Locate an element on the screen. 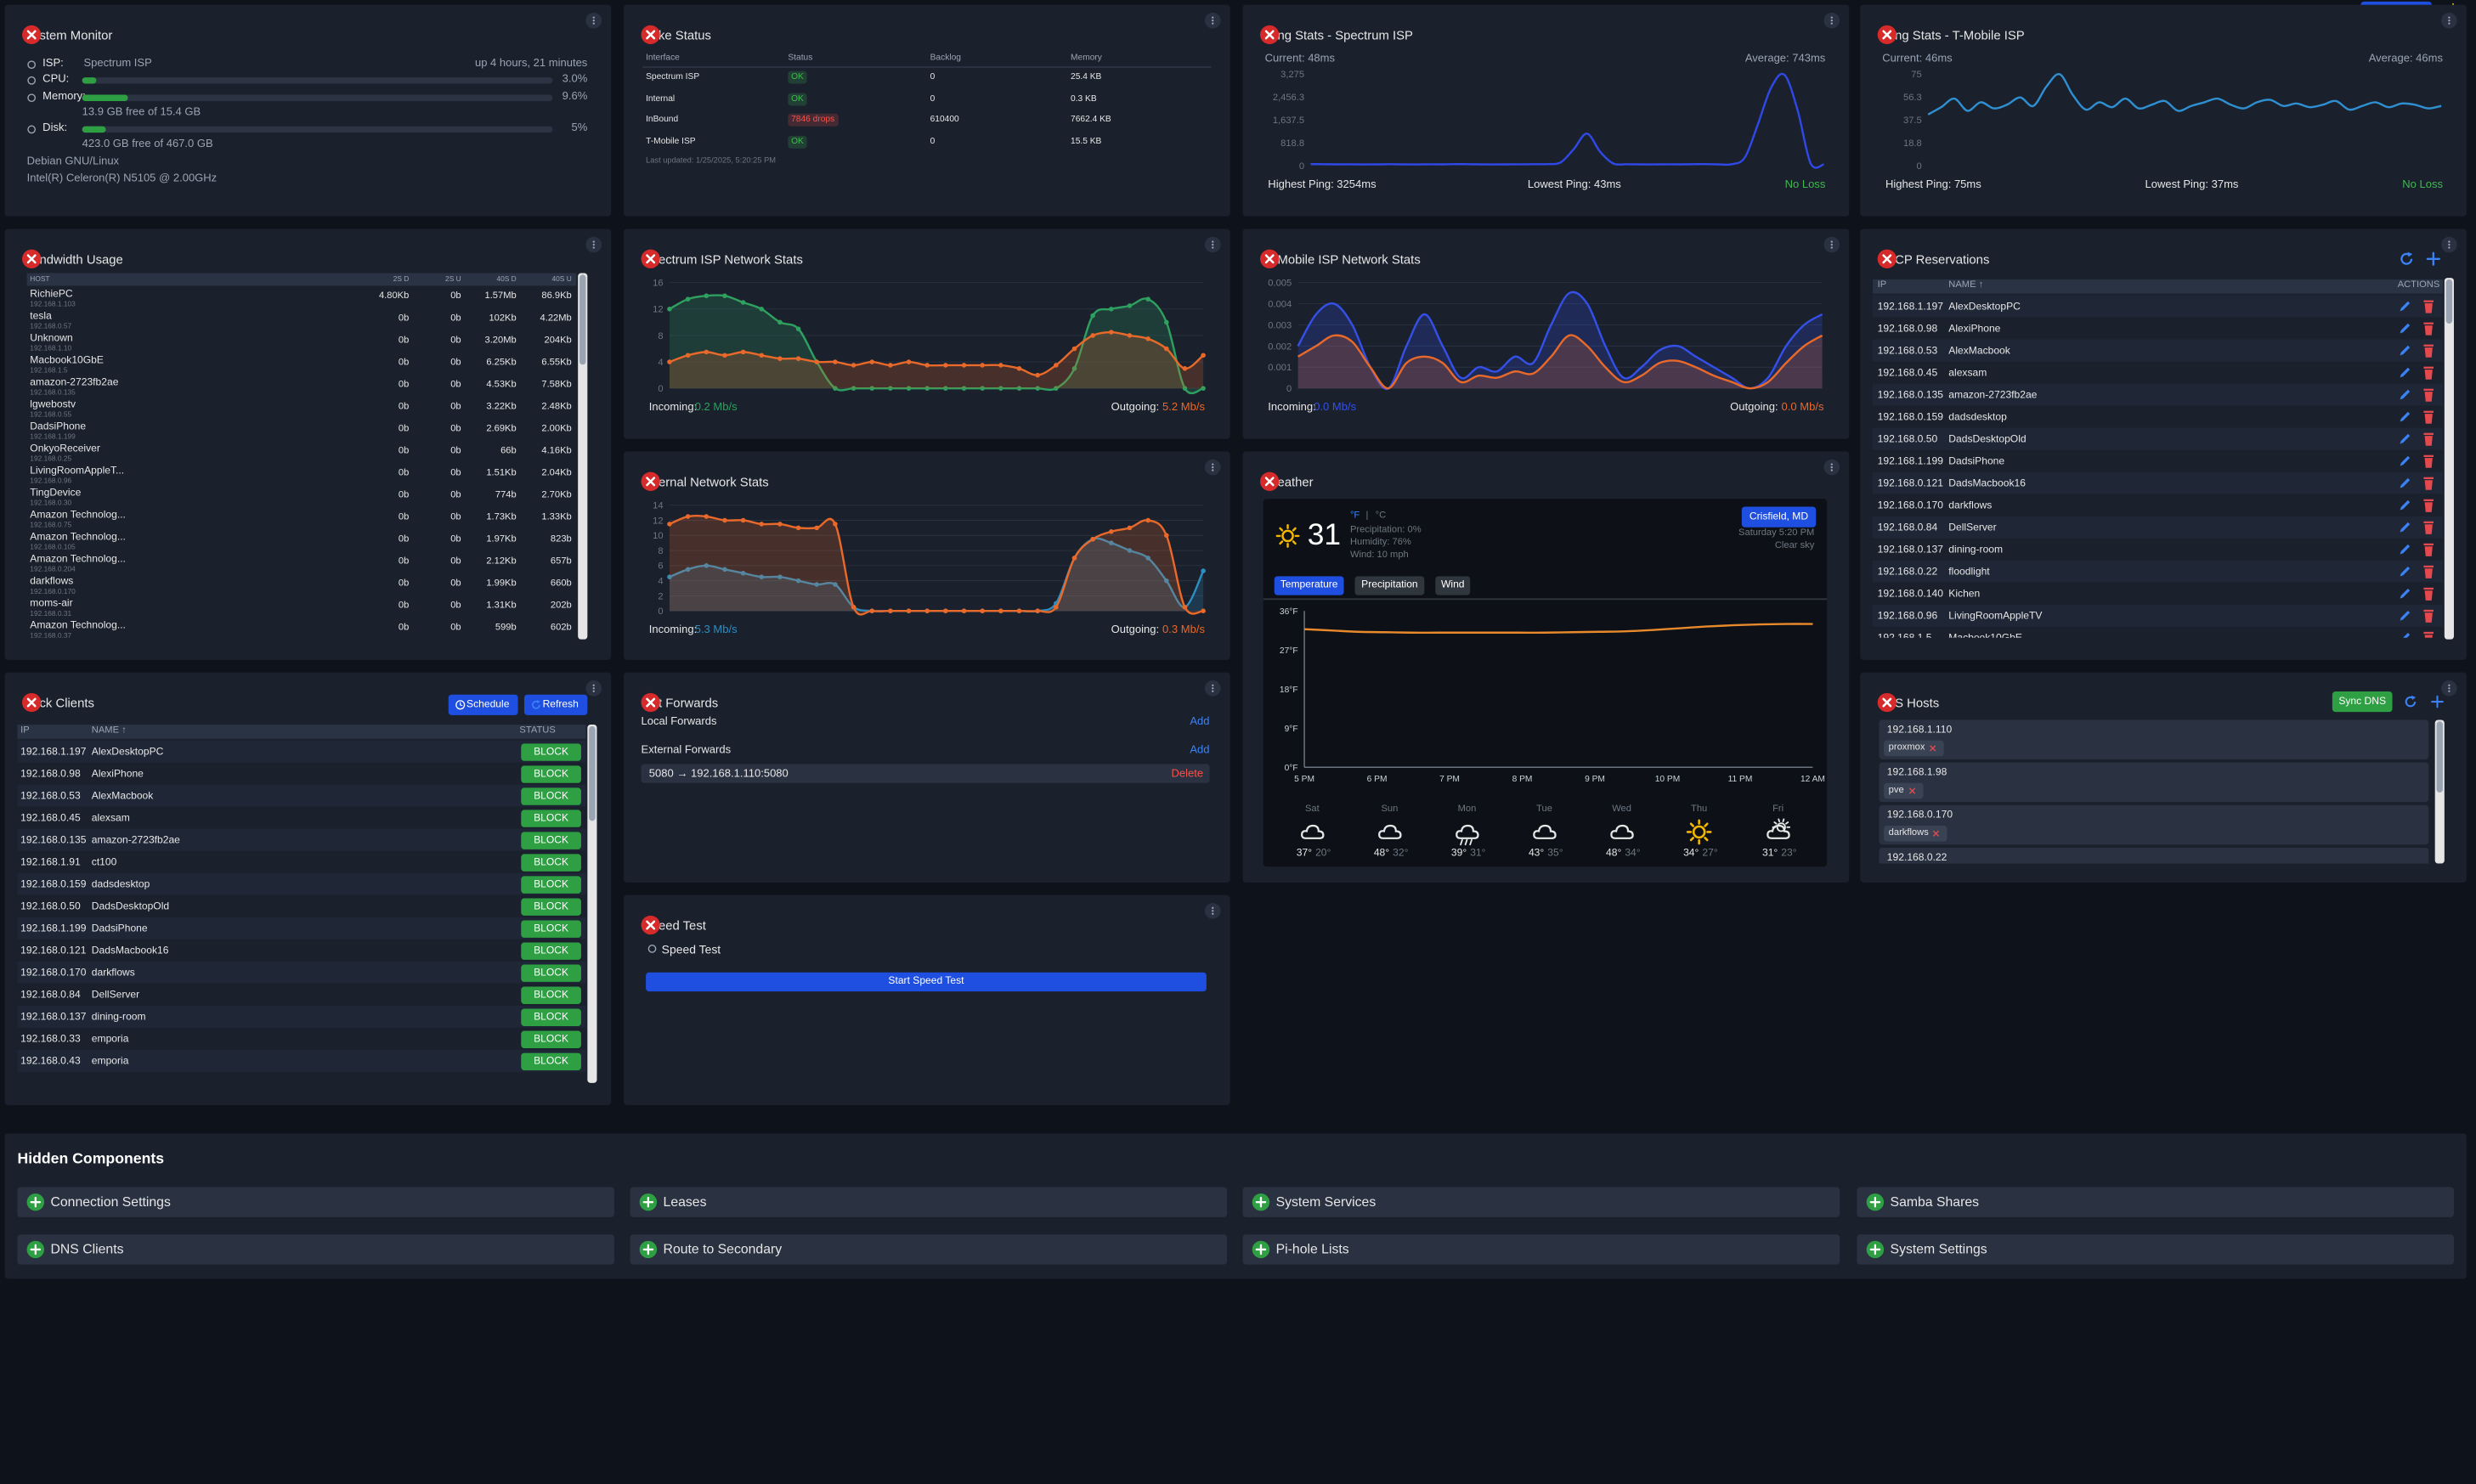 Image resolution: width=2476 pixels, height=1484 pixels. button: Start Speed Test is located at coordinates (927, 982).